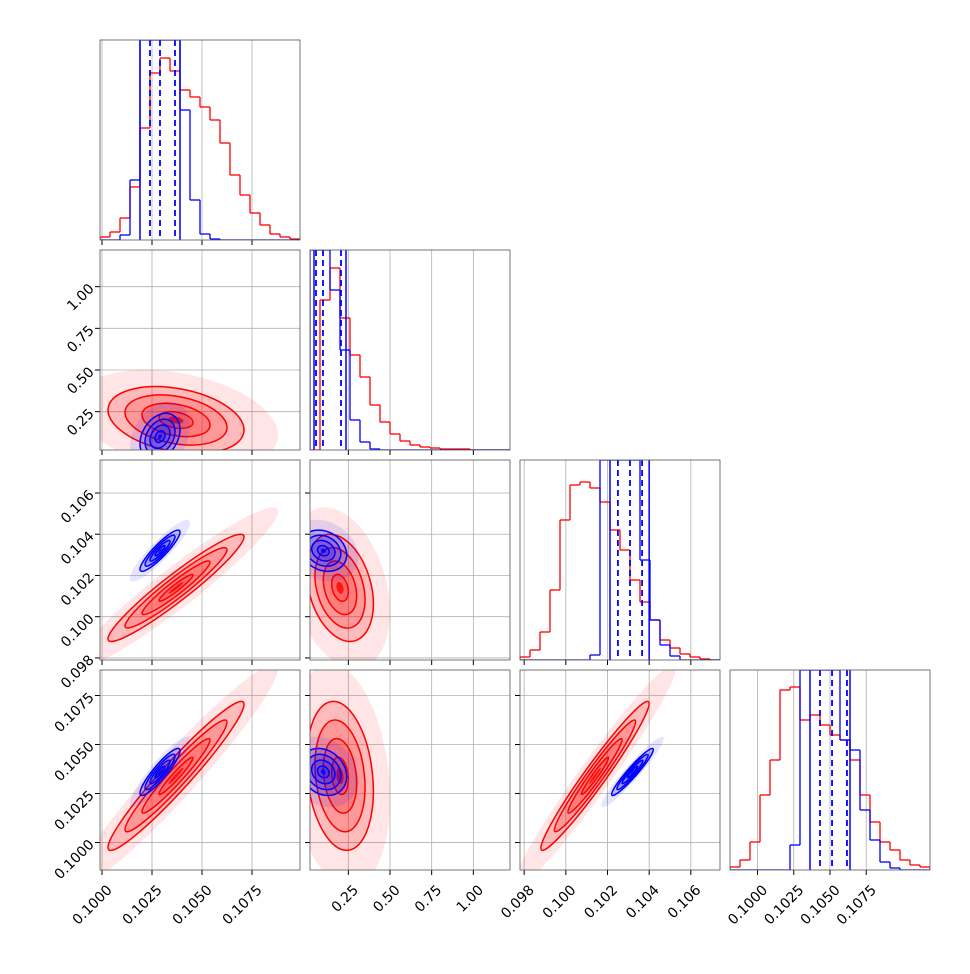  What do you see at coordinates (78, 672) in the screenshot?
I see `y-tick-label: 0.098` at bounding box center [78, 672].